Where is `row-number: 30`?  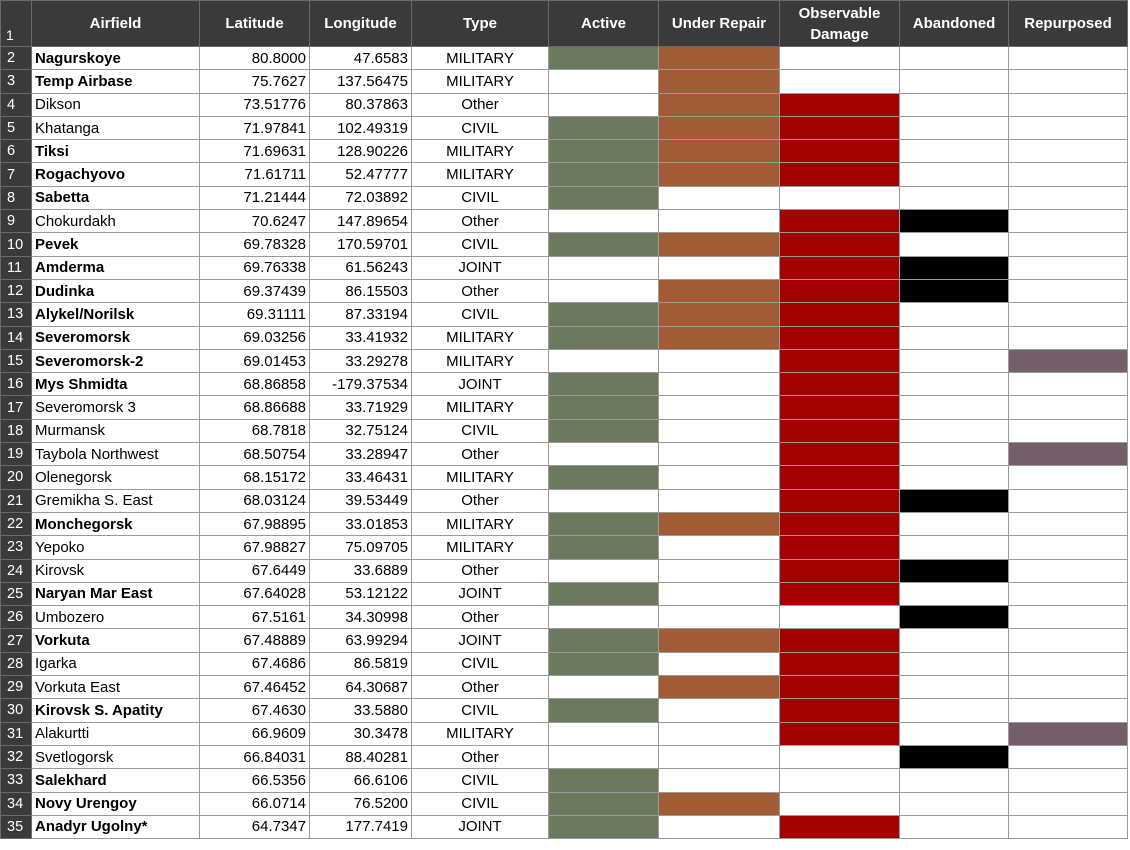
row-number: 30 is located at coordinates (16, 710).